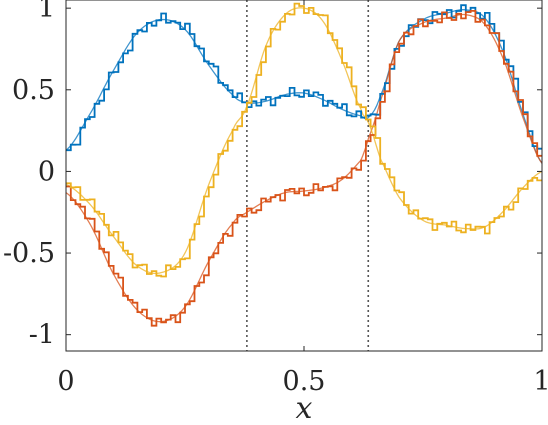 This screenshot has height=425, width=548. What do you see at coordinates (540, 381) in the screenshot?
I see `x-tick-label: 1` at bounding box center [540, 381].